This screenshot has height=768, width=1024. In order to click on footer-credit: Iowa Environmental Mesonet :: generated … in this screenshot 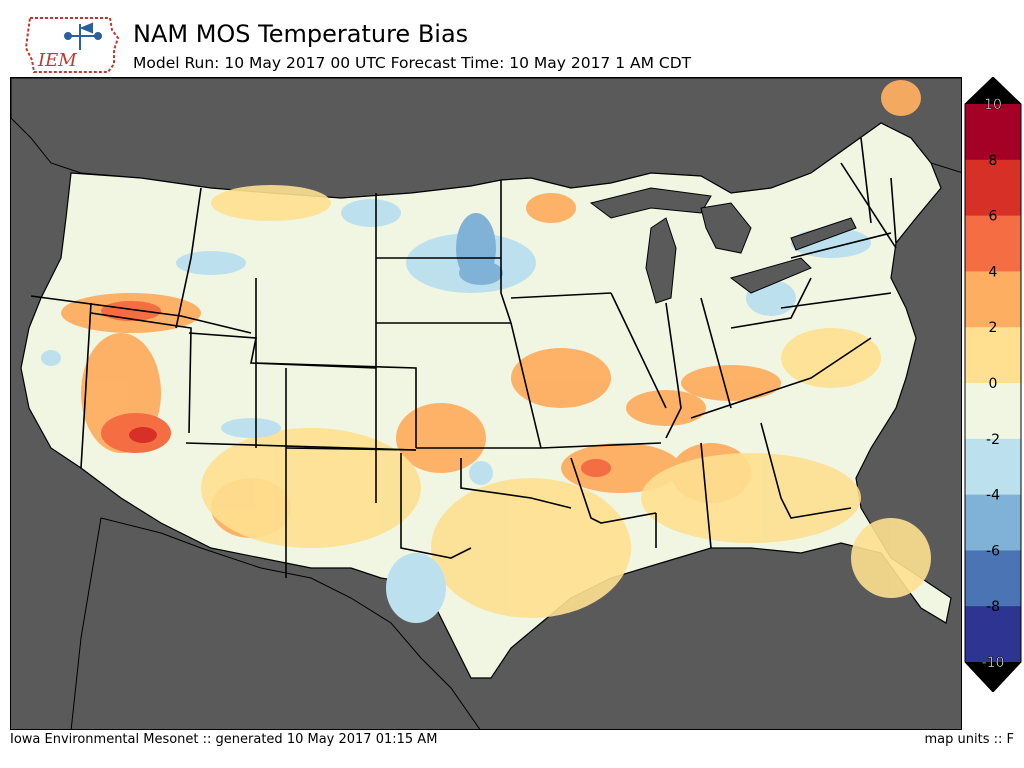, I will do `click(224, 739)`.